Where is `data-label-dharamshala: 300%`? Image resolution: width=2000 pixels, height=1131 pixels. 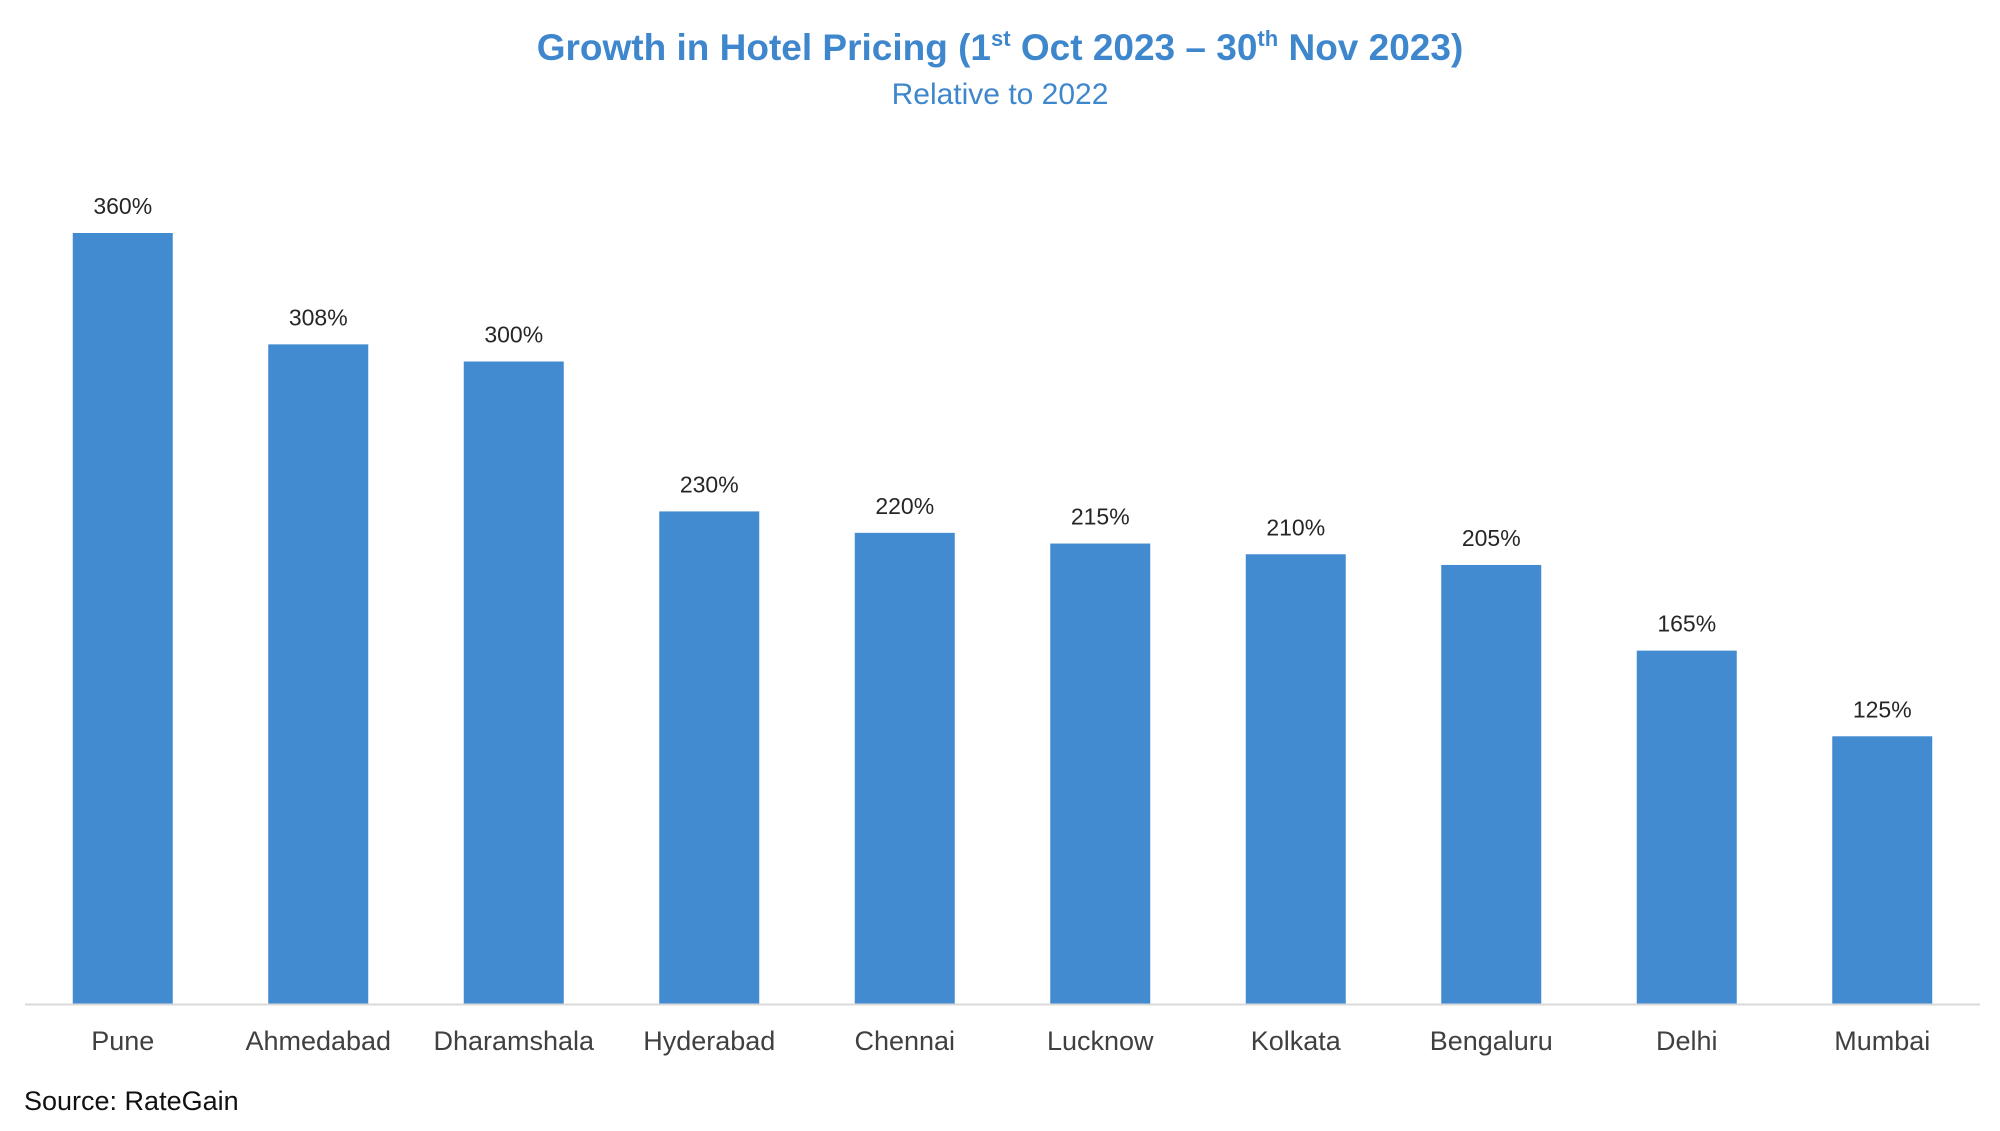 data-label-dharamshala: 300% is located at coordinates (513, 335).